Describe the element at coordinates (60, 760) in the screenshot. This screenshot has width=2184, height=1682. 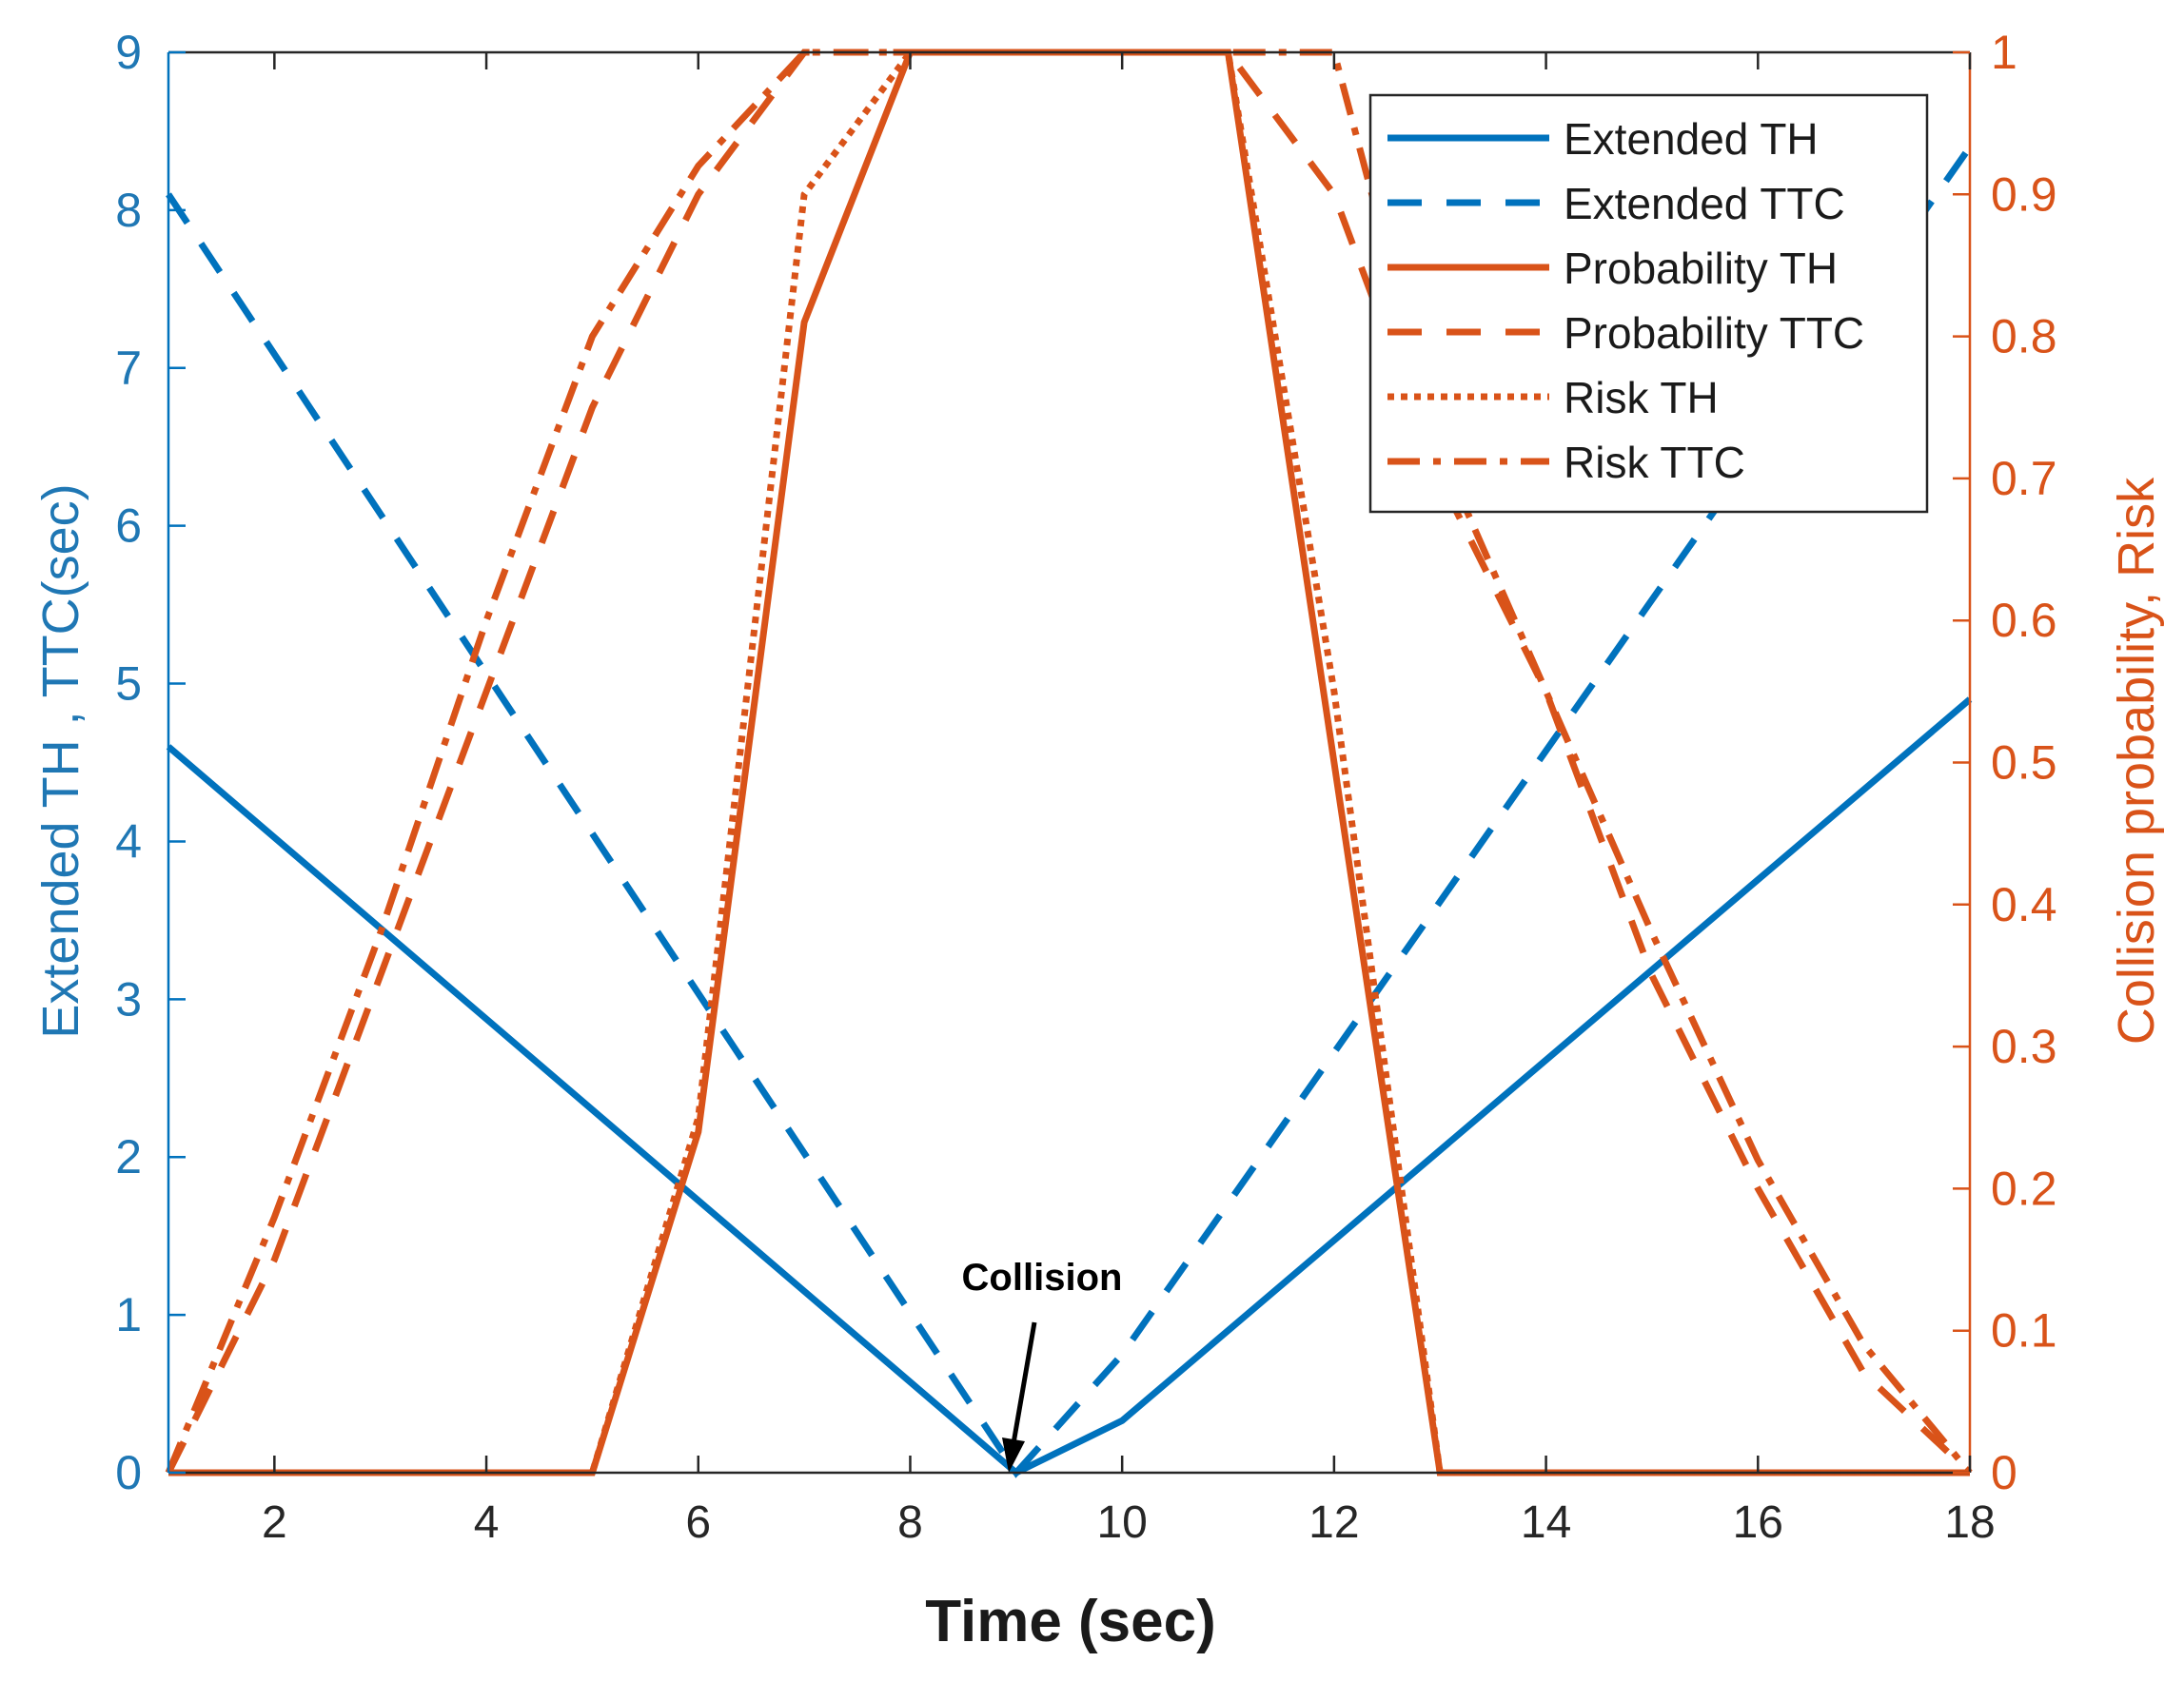
I see `y-axis-label-left: Extended TH , TTC(sec)` at that location.